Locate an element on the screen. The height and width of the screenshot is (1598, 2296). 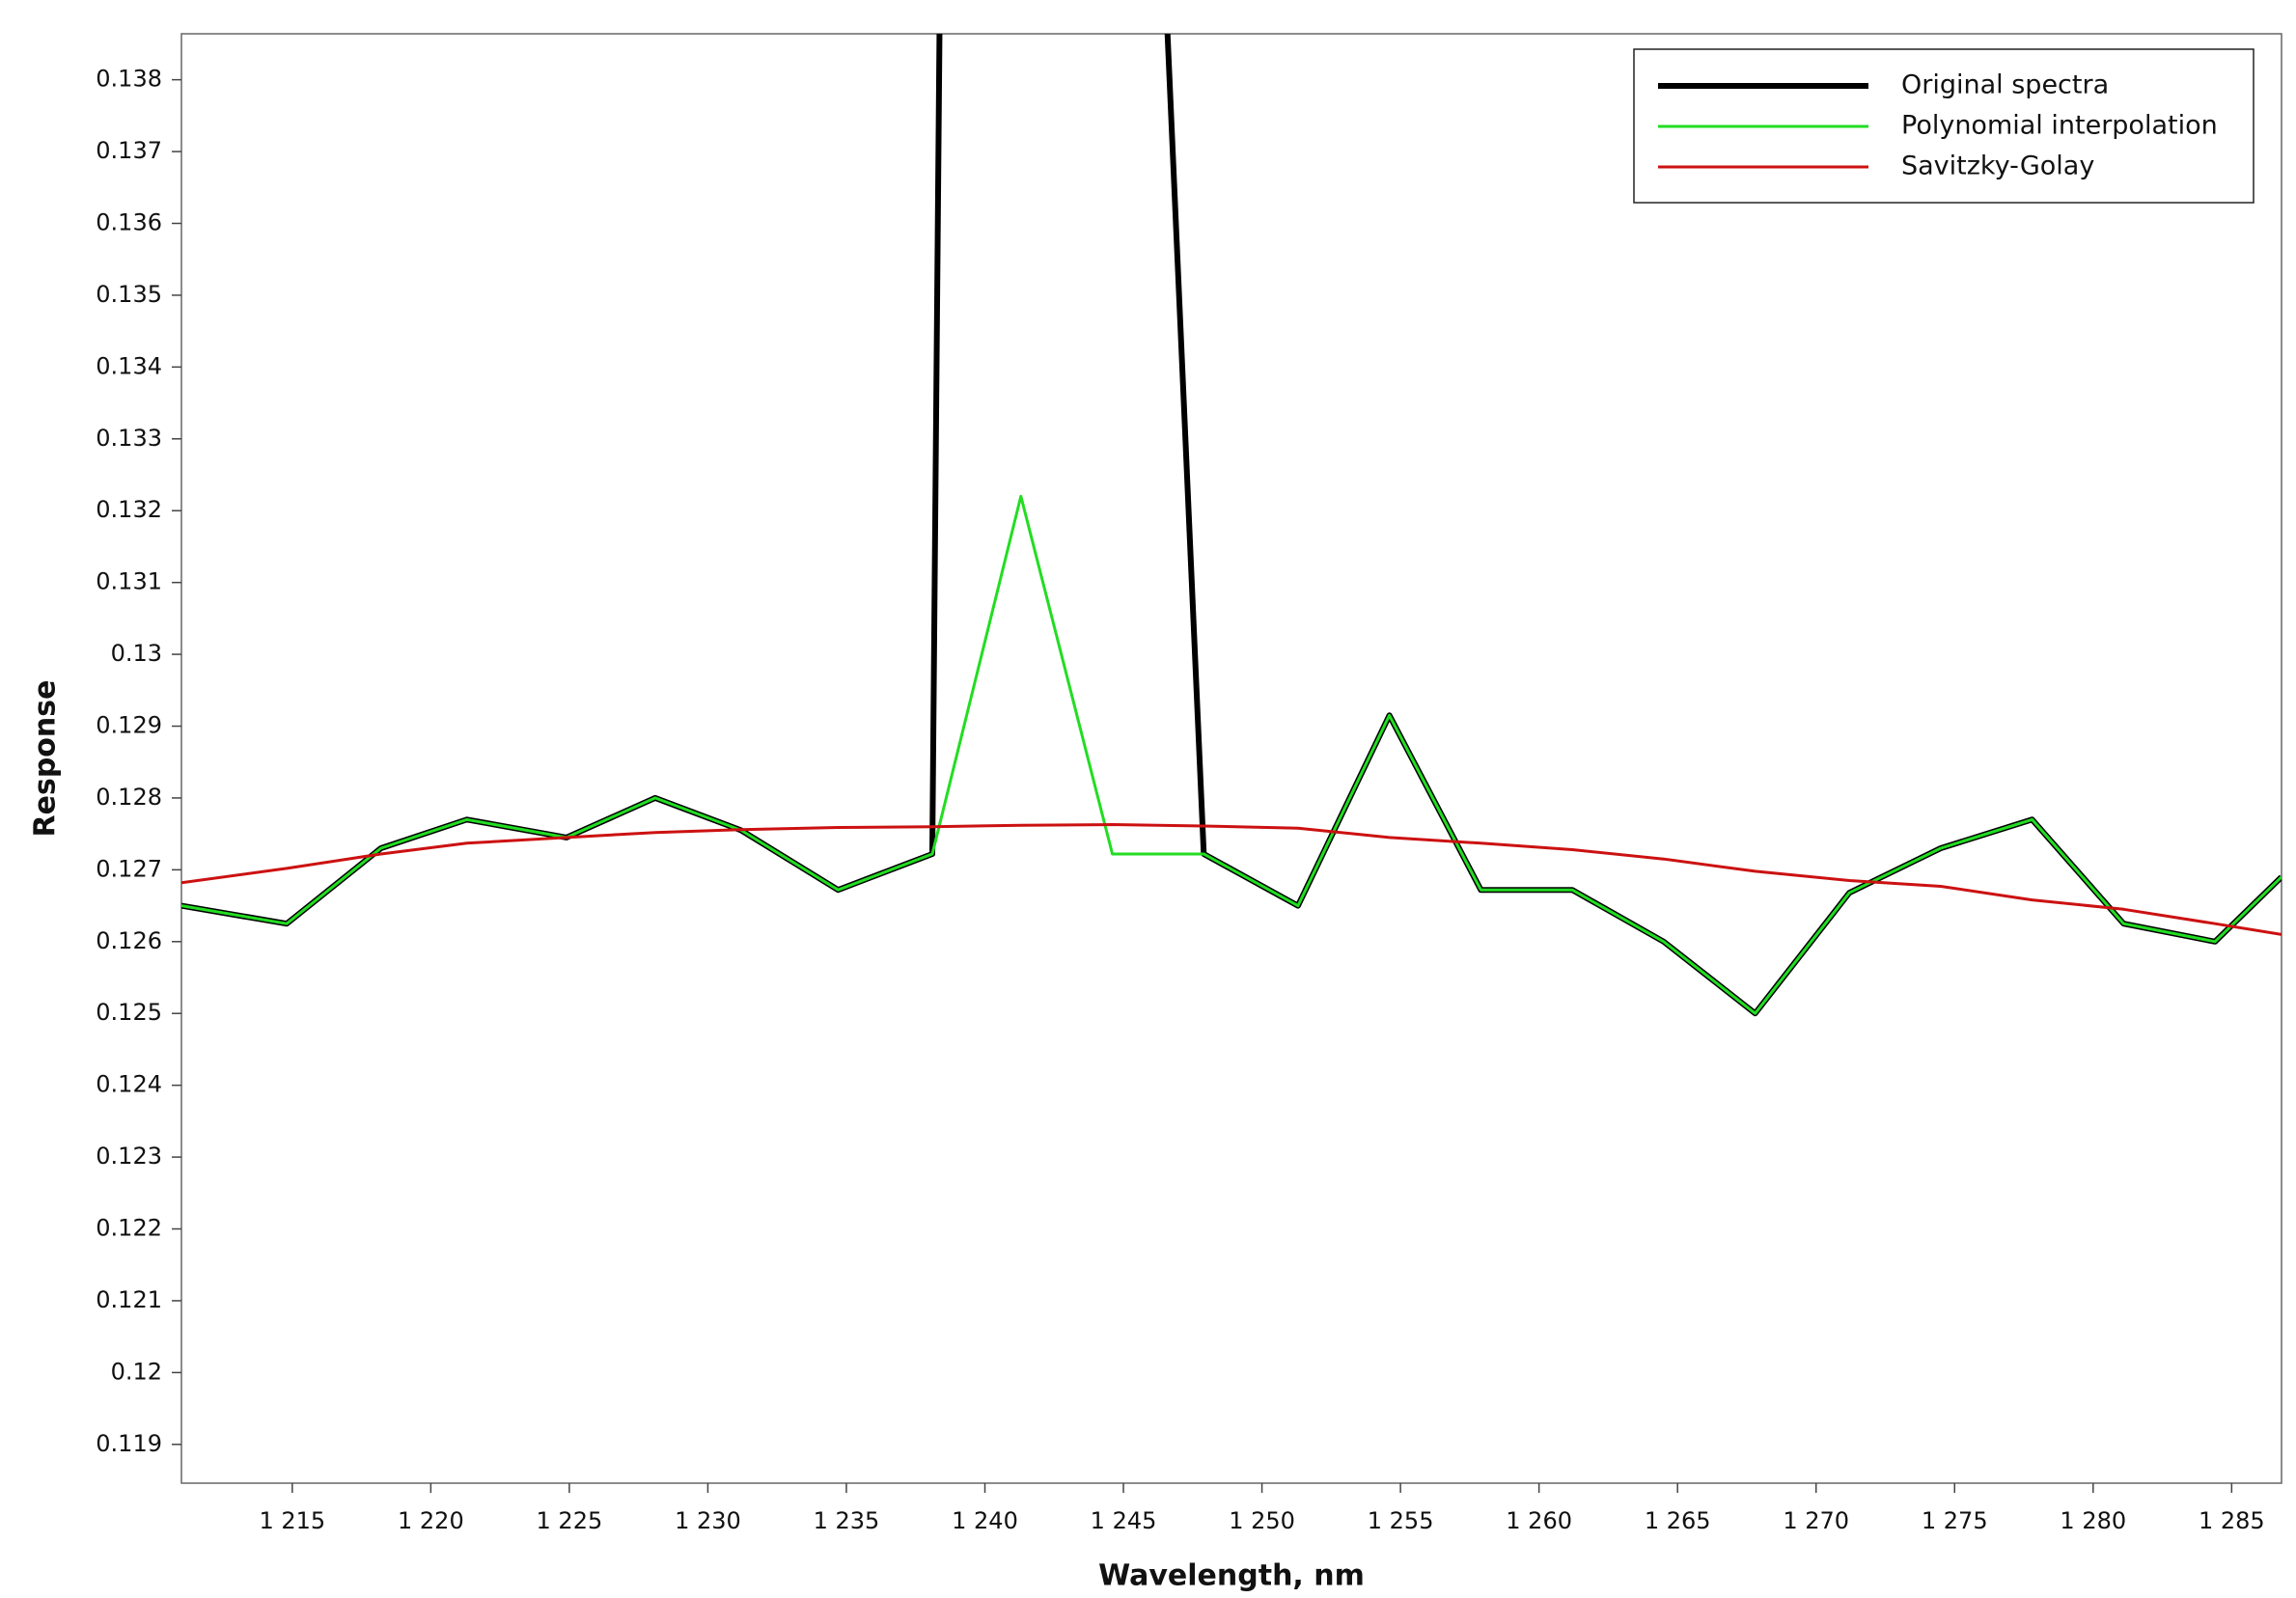
y-tick-label: 0.12 is located at coordinates (136, 1371).